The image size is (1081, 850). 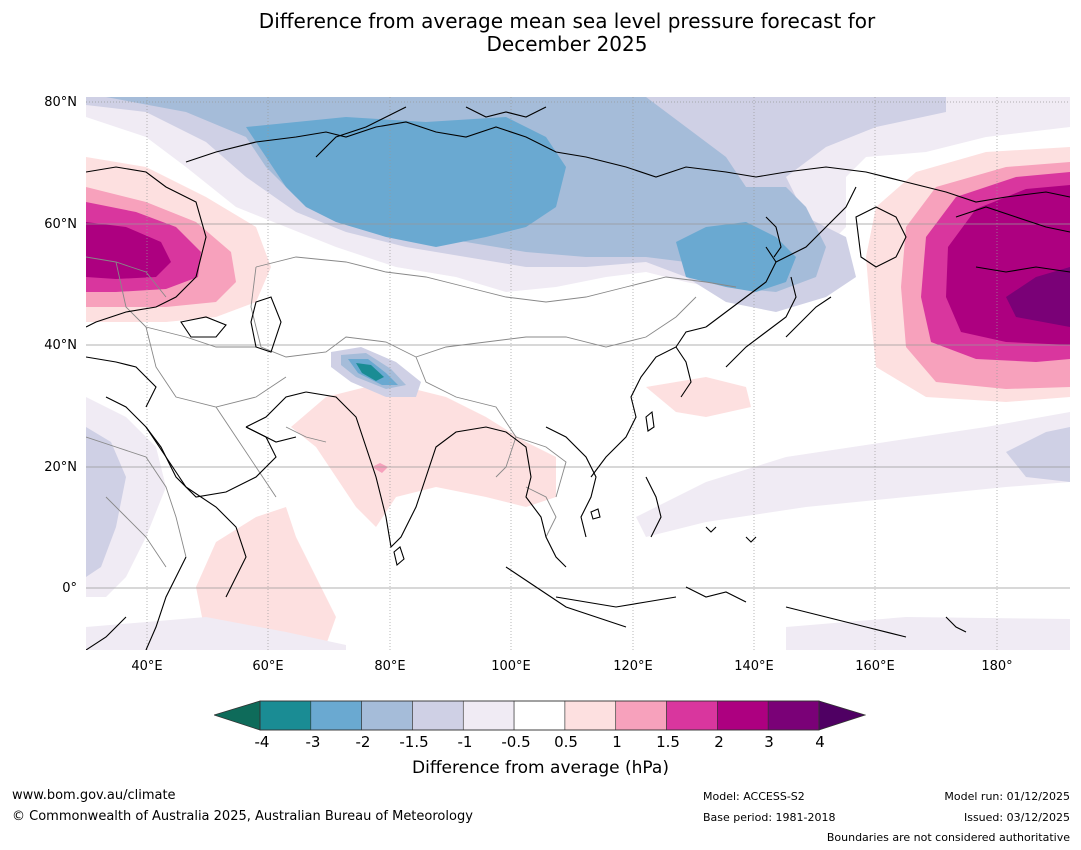 I want to click on lat-label-0: 0°, so click(x=69, y=588).